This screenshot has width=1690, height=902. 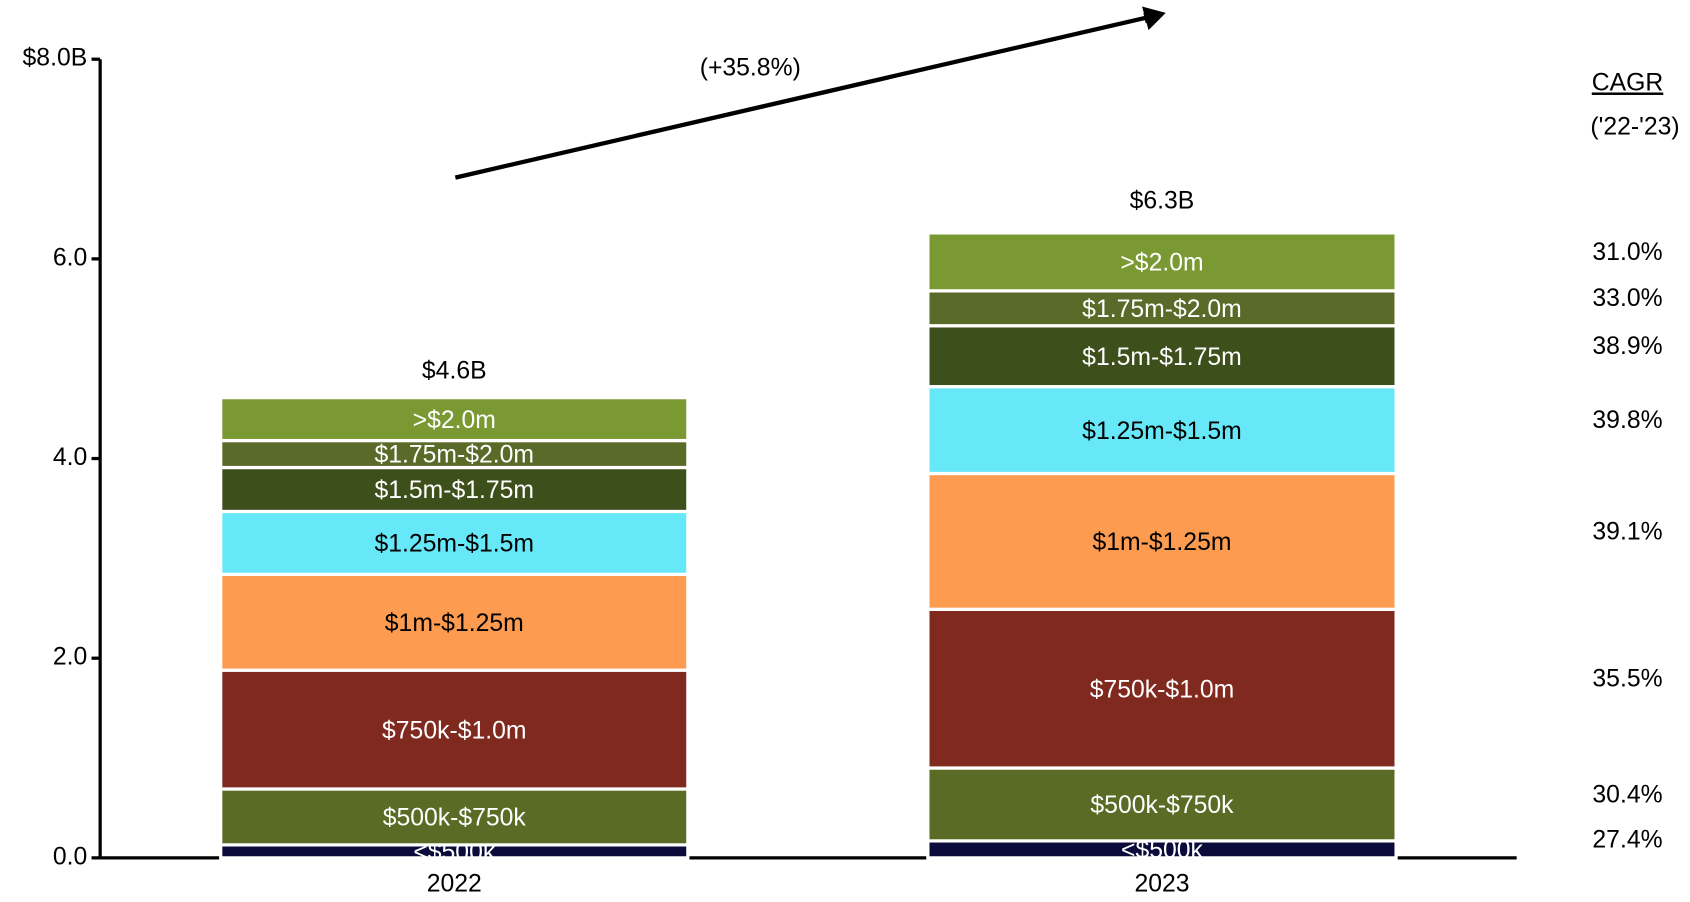 What do you see at coordinates (1628, 82) in the screenshot?
I see `cagr-title: CAGR` at bounding box center [1628, 82].